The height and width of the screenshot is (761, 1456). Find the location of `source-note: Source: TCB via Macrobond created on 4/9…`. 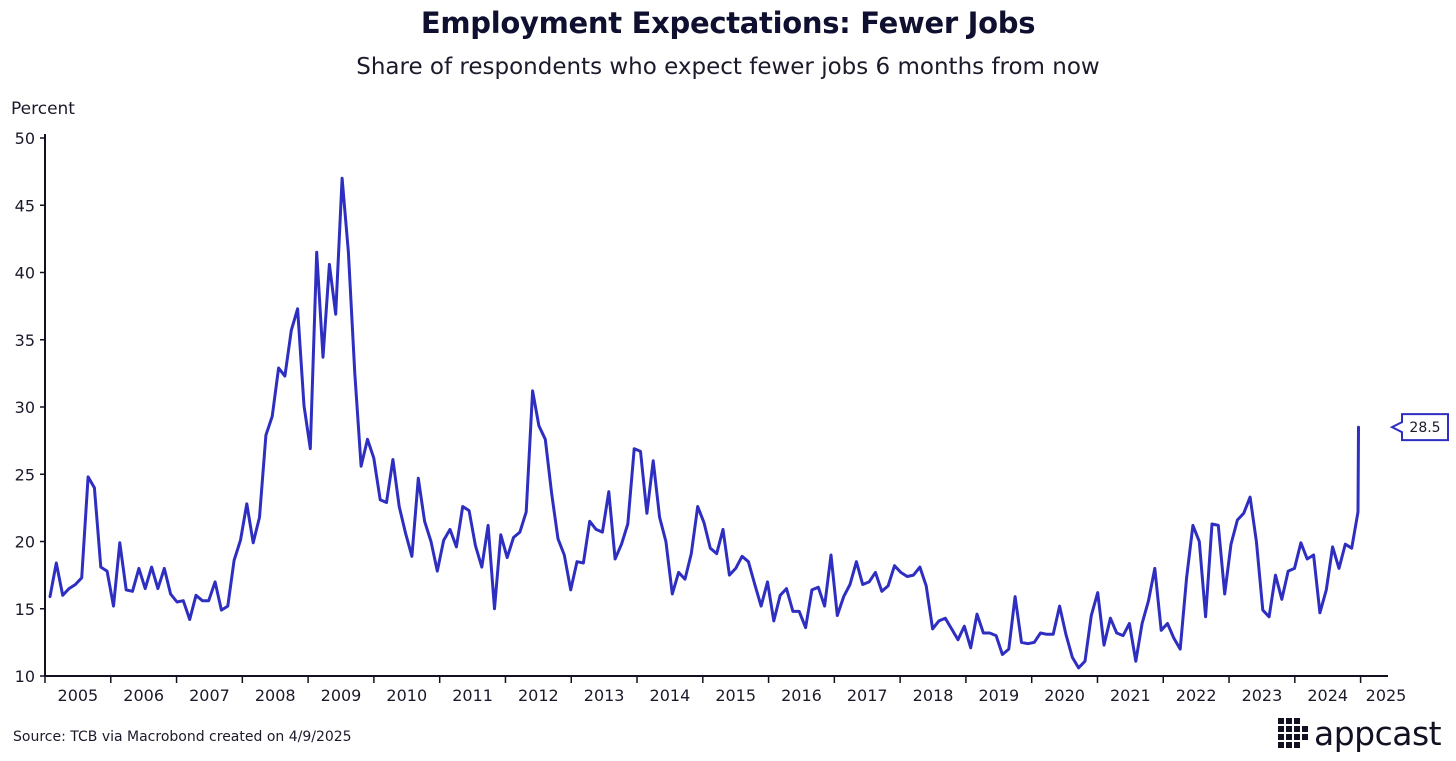

source-note: Source: TCB via Macrobond created on 4/9… is located at coordinates (182, 737).